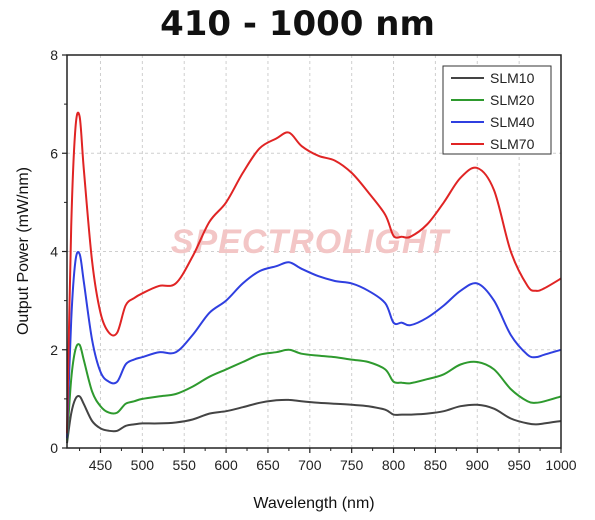 Image resolution: width=595 pixels, height=520 pixels. I want to click on x-tick-label: 850, so click(436, 465).